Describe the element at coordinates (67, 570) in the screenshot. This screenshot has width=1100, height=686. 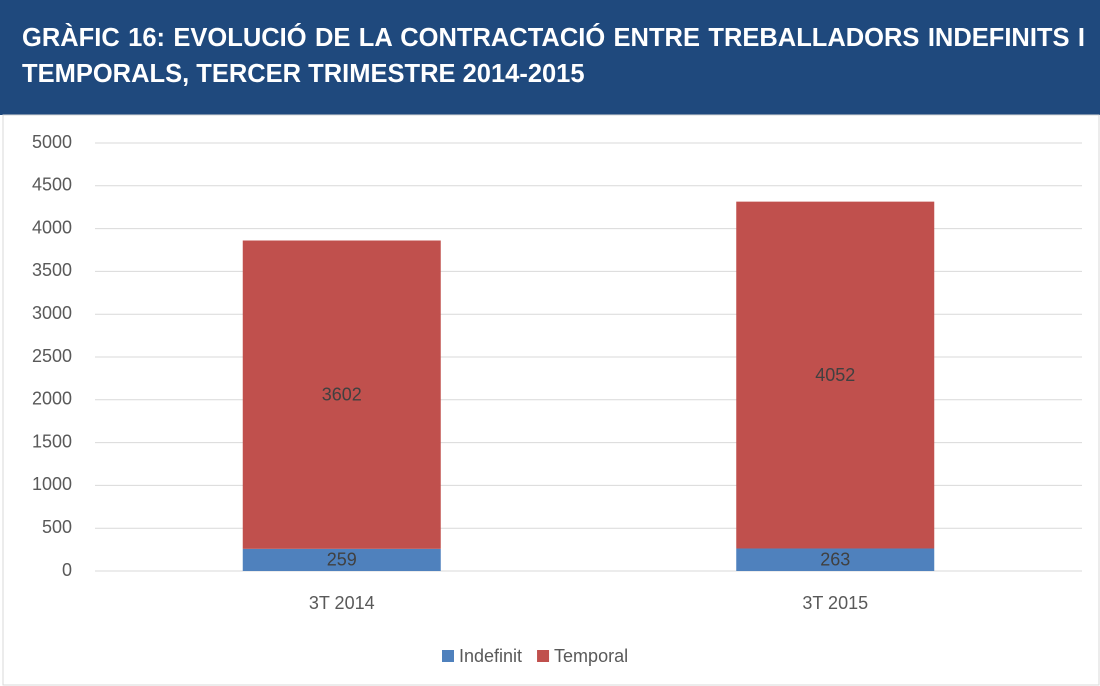
I see `y-tick-label: 0` at that location.